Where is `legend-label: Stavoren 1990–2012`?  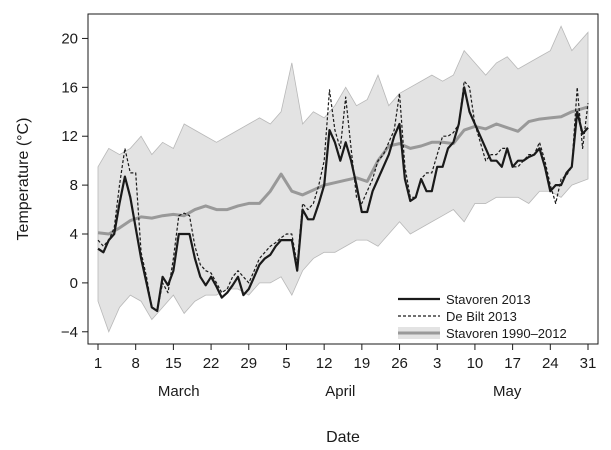 legend-label: Stavoren 1990–2012 is located at coordinates (506, 333).